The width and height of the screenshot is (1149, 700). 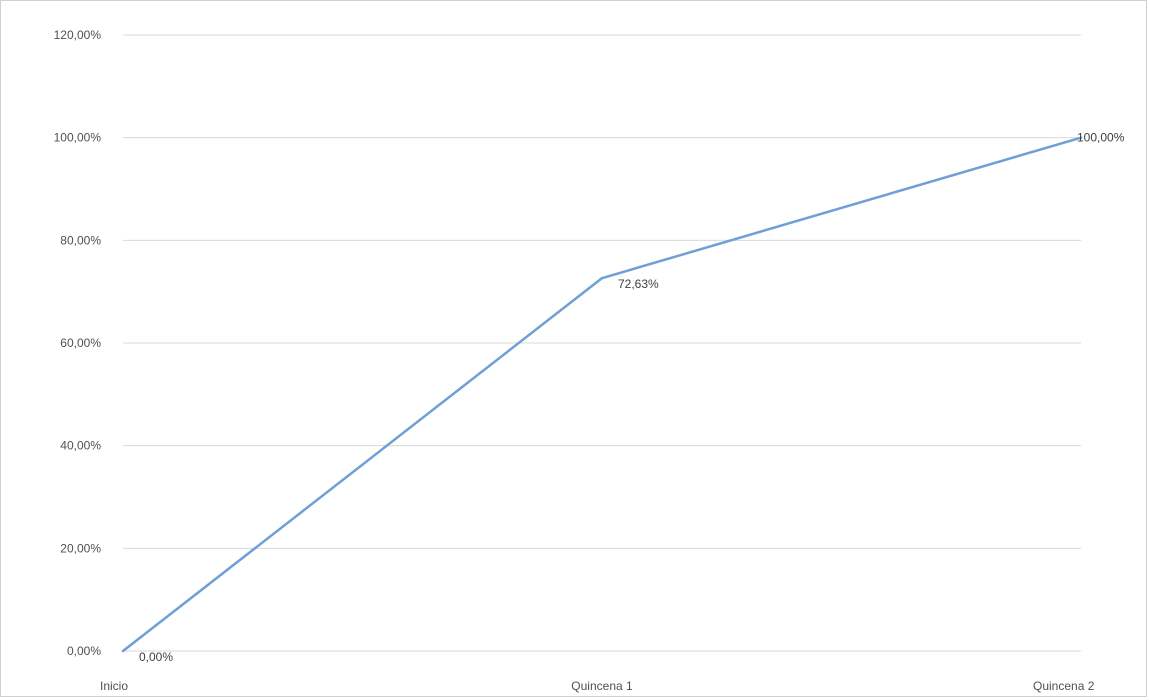 I want to click on y-tick-label: 60,00%, so click(x=80, y=343).